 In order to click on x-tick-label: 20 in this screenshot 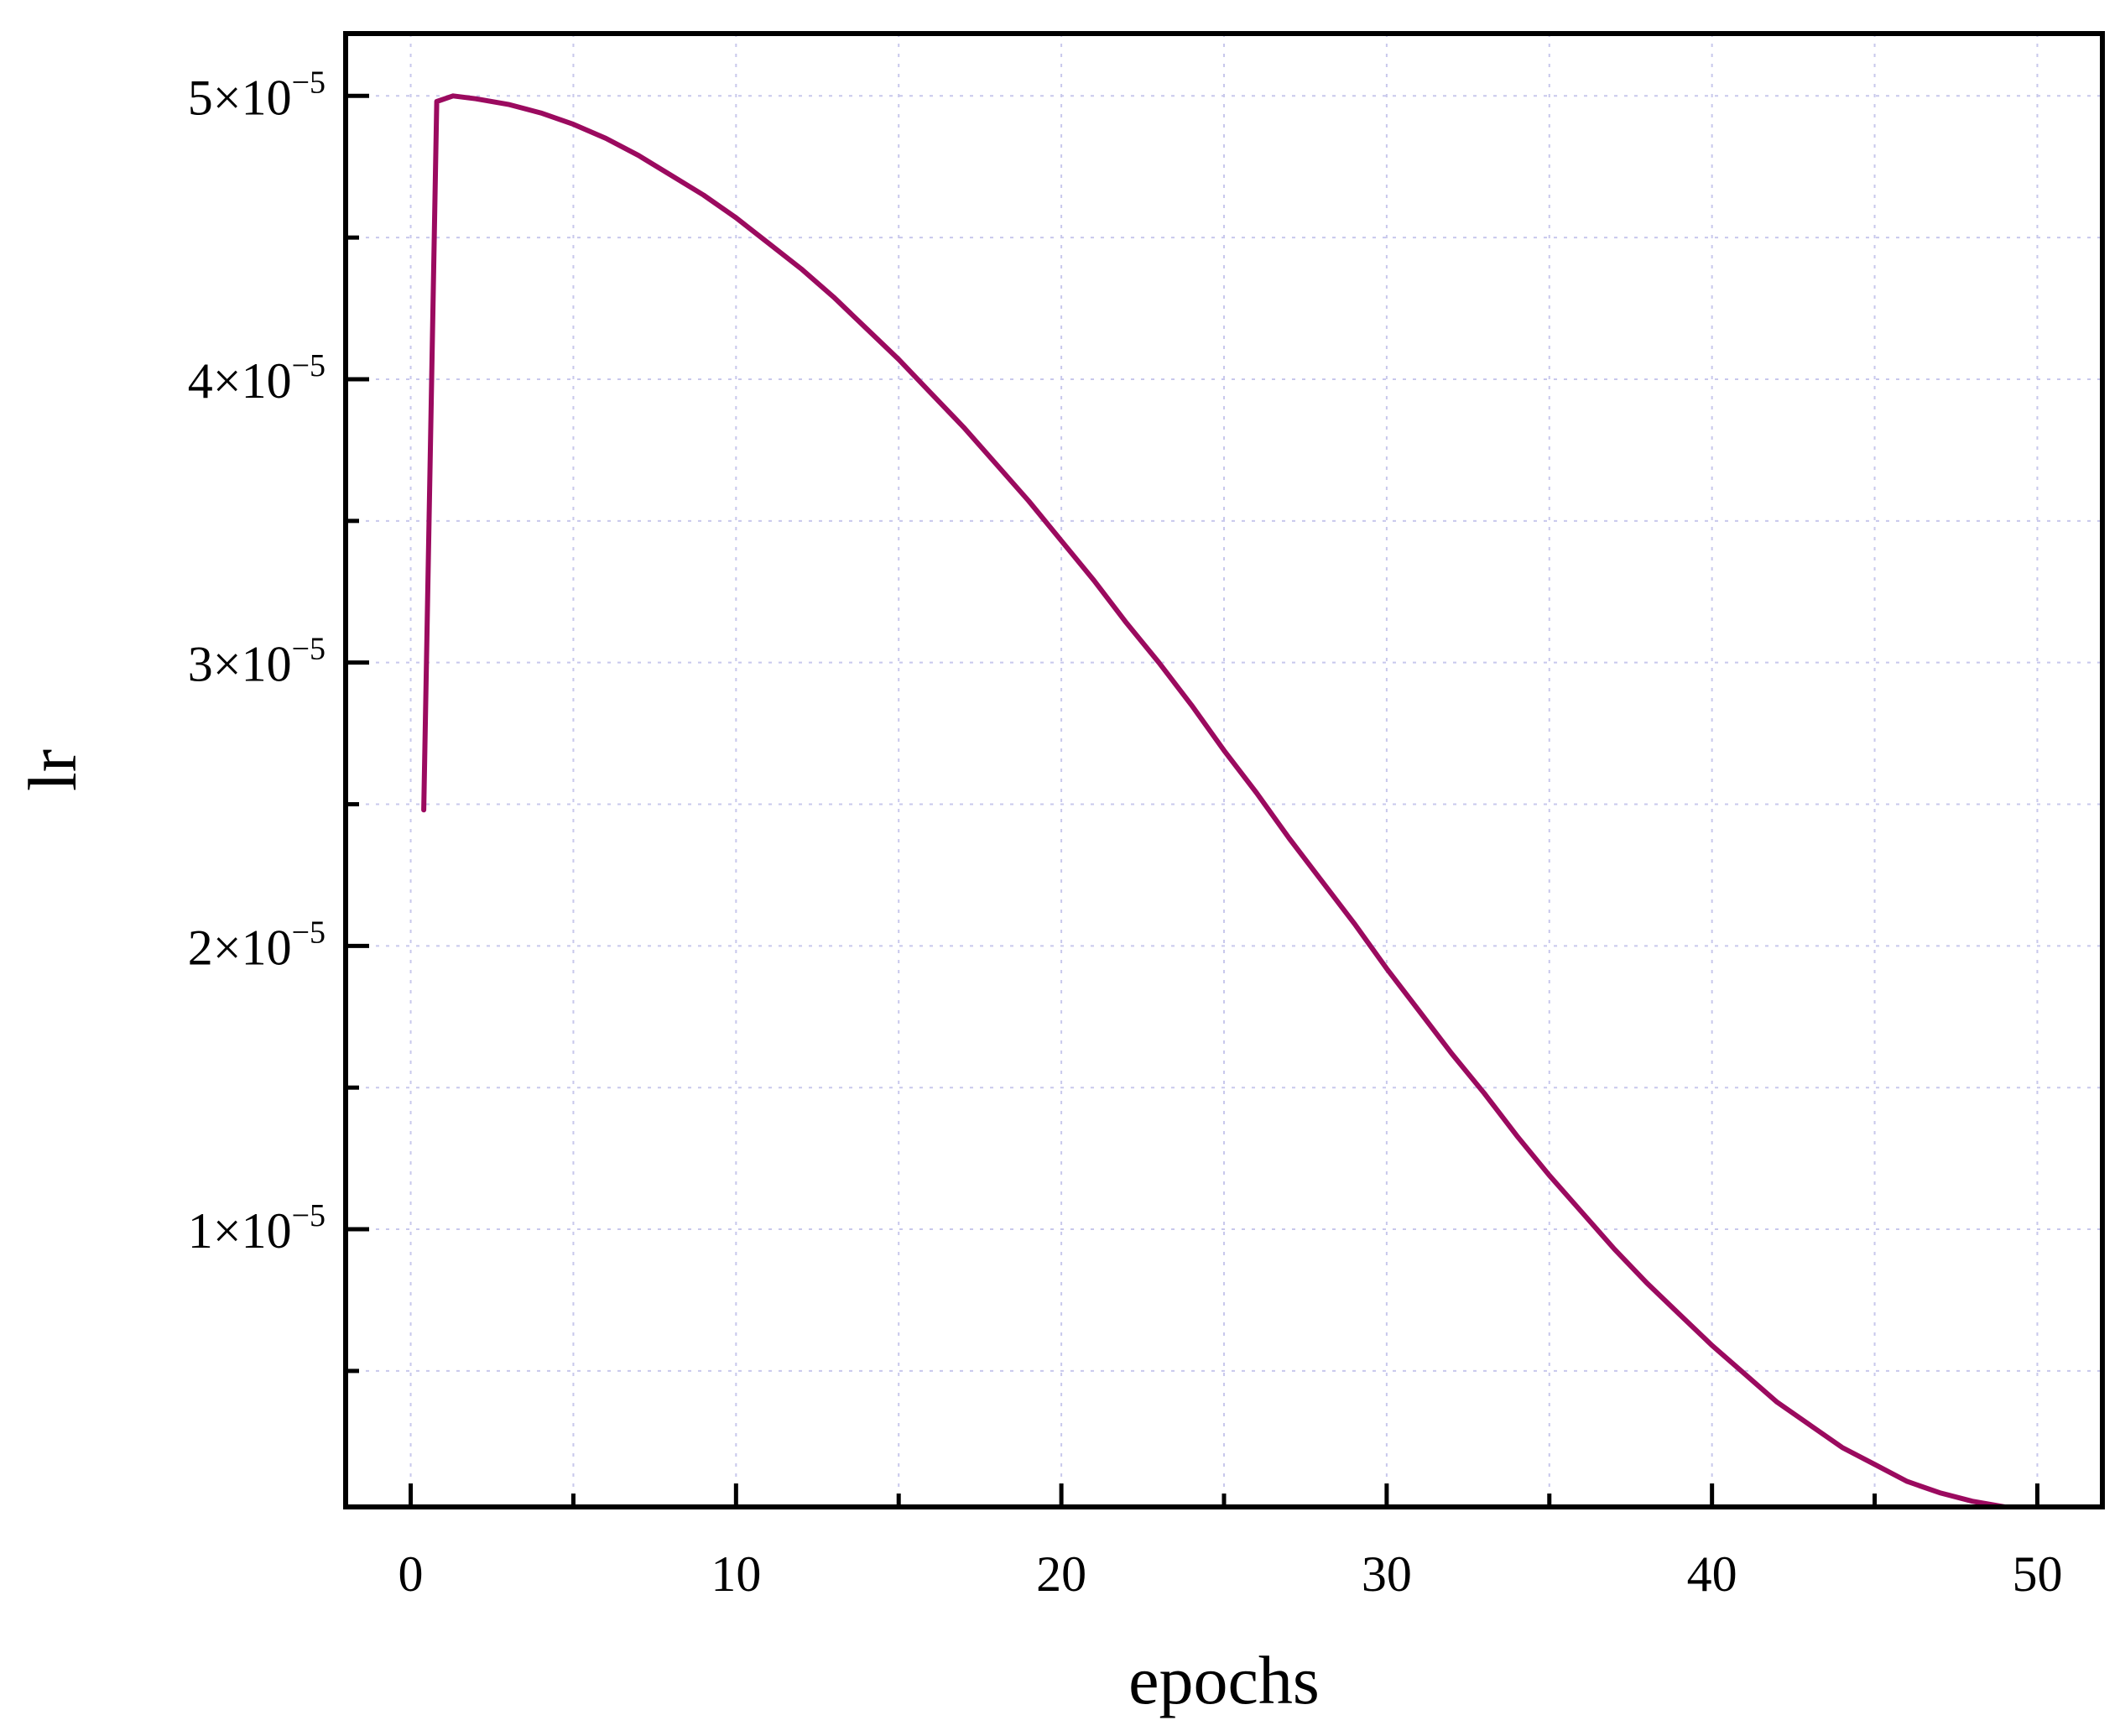, I will do `click(1061, 1574)`.